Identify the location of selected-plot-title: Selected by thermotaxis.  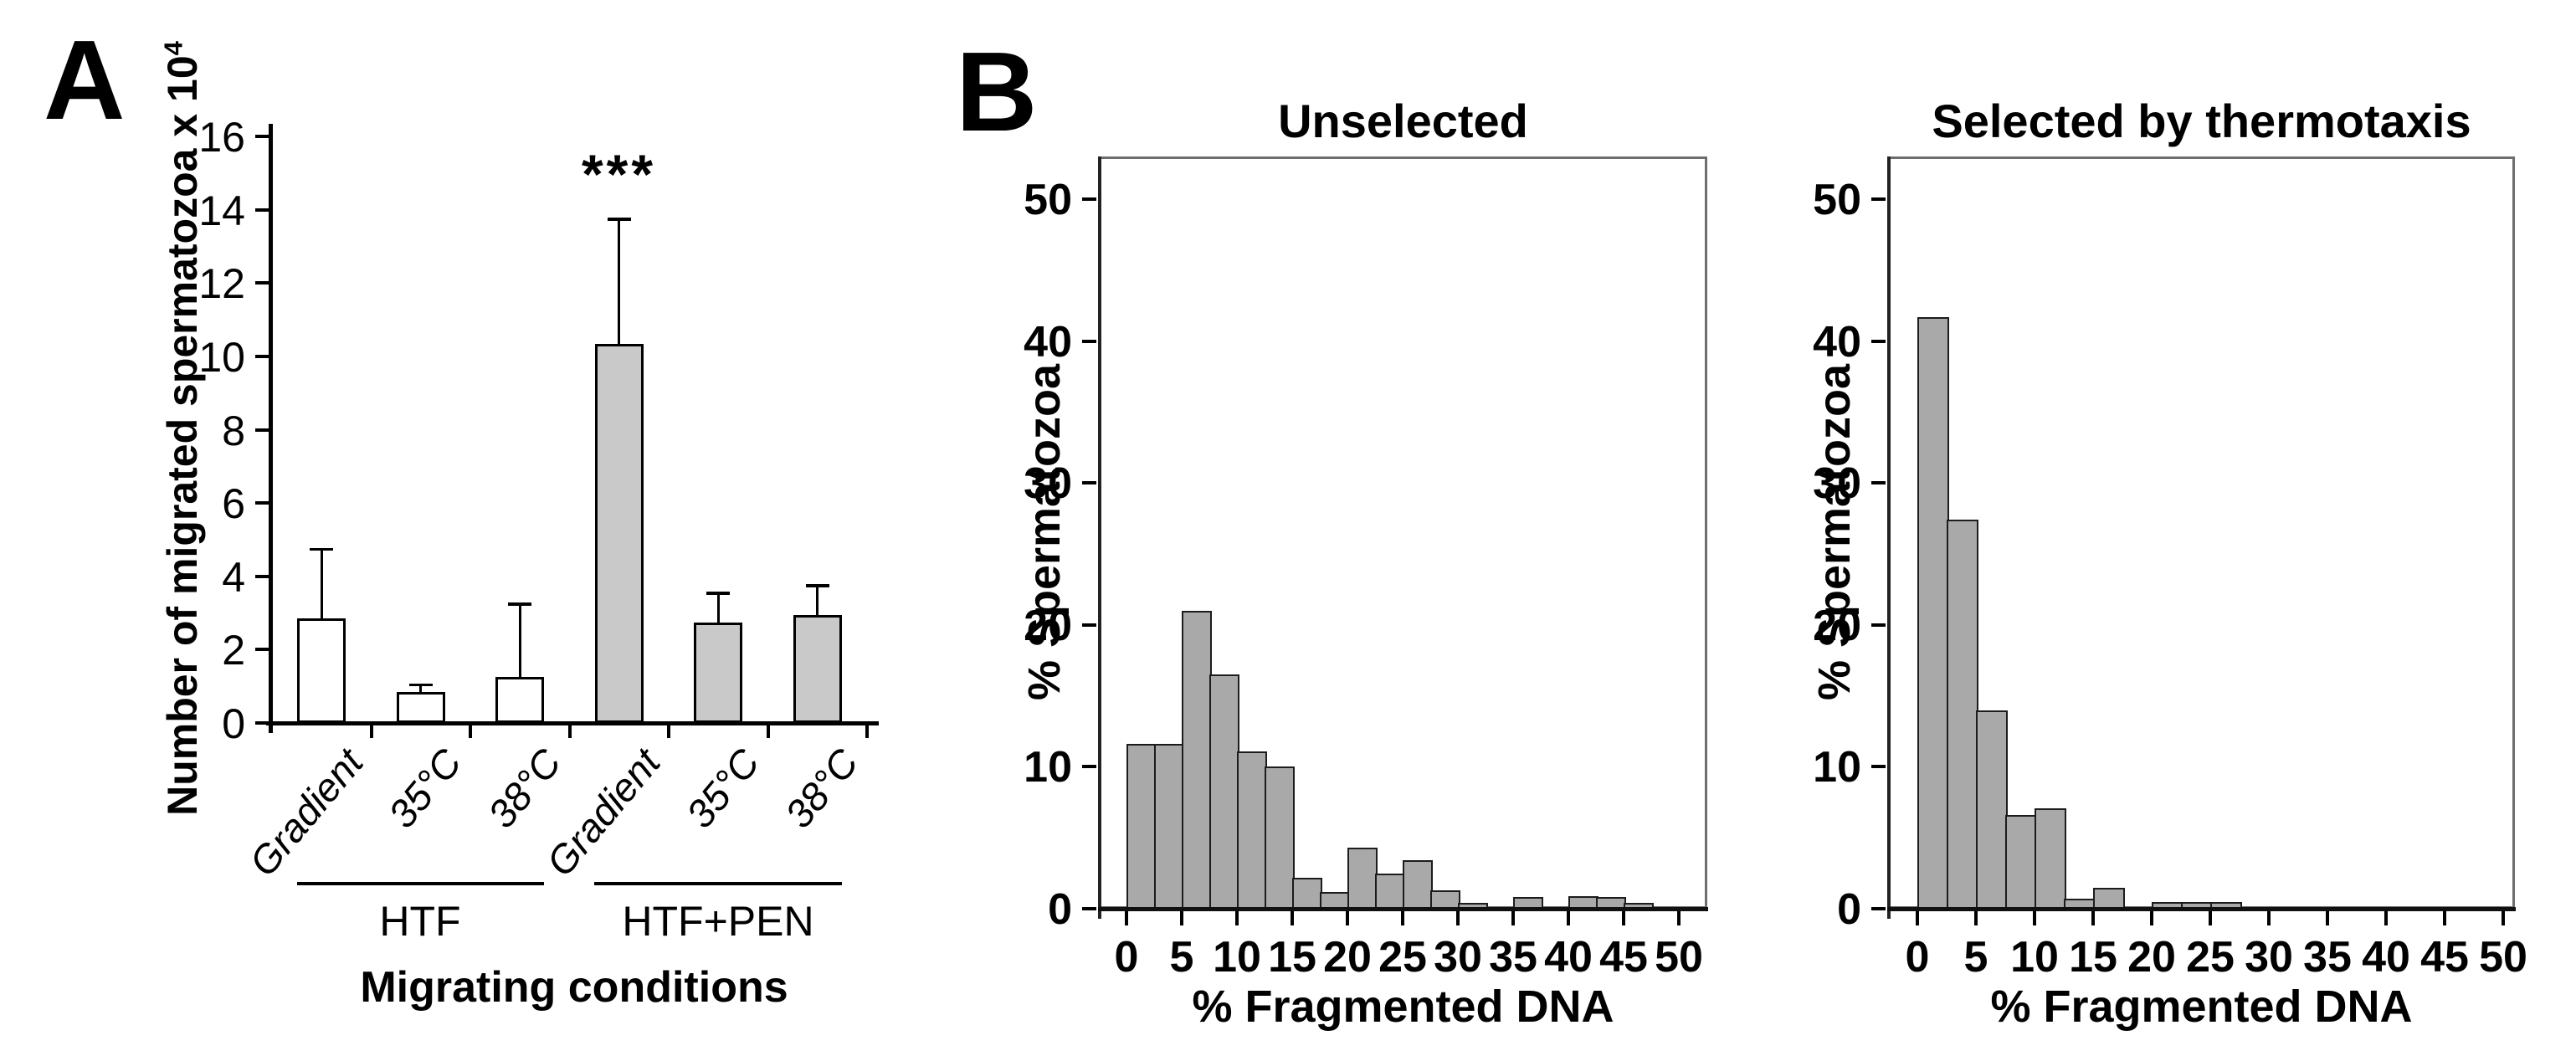
(2201, 121).